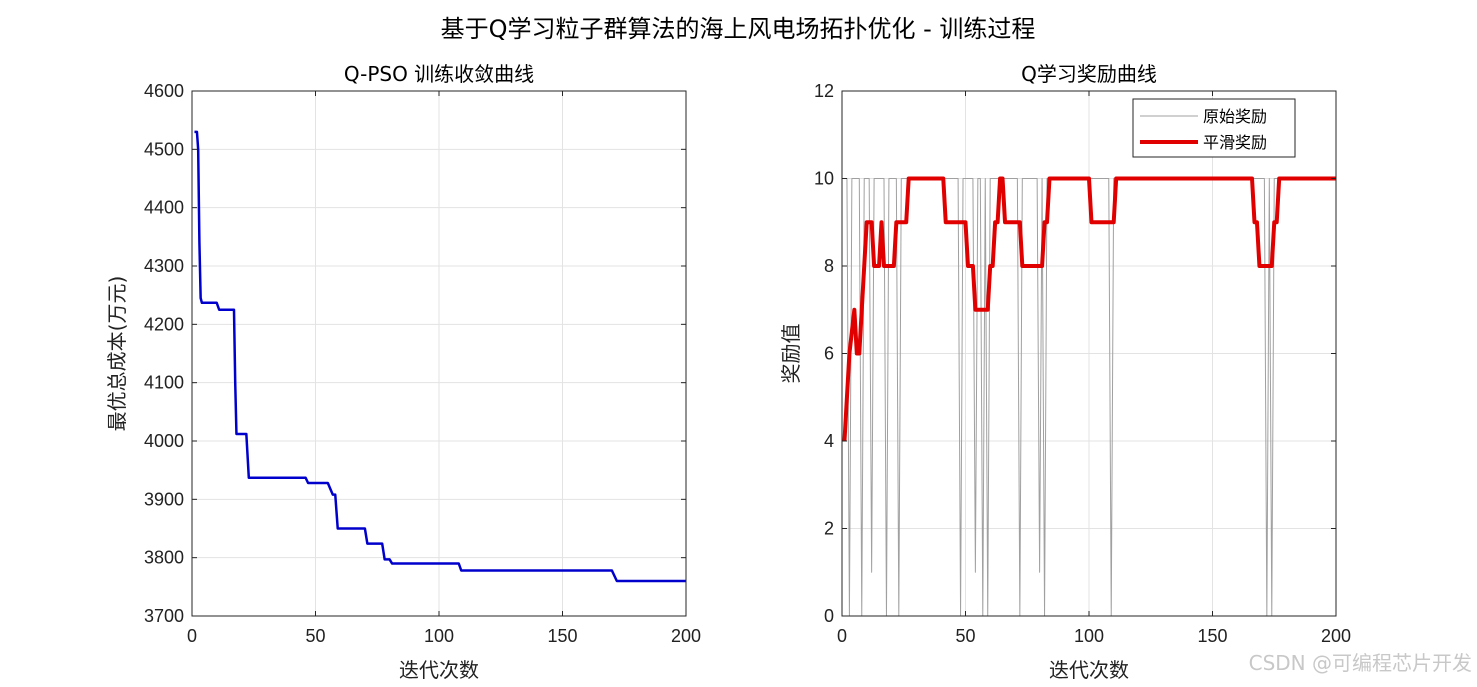  Describe the element at coordinates (791, 354) in the screenshot. I see `y-axis-label: 奖励值` at that location.